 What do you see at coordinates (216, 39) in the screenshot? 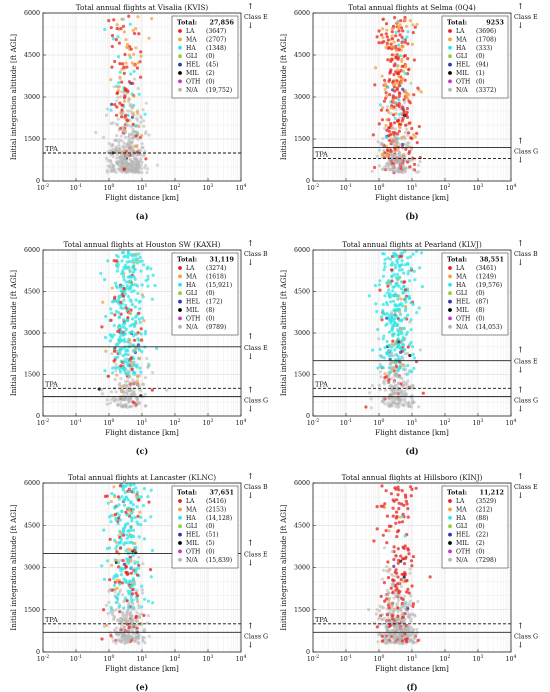
I see `legend-count: (2707)` at bounding box center [216, 39].